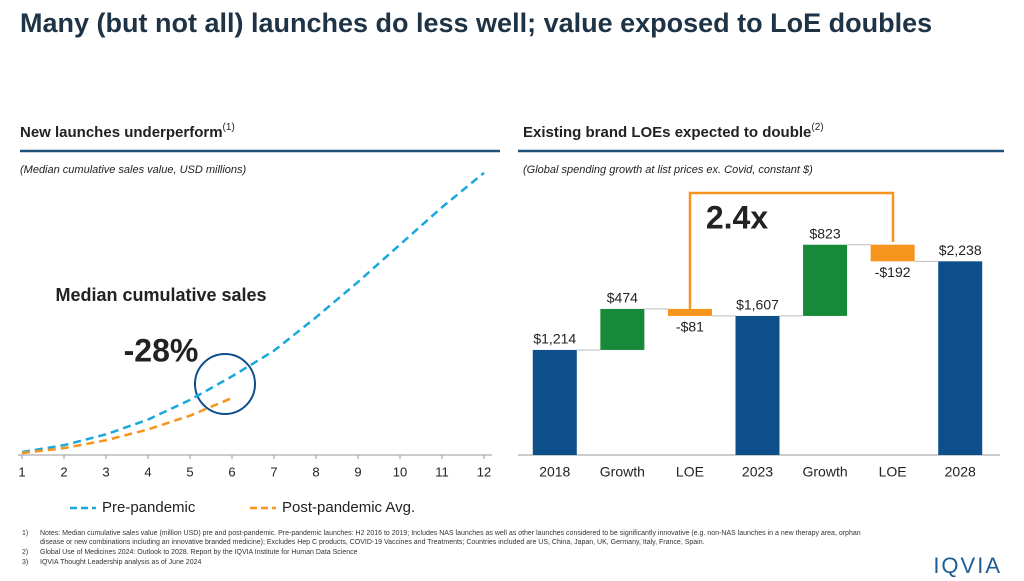  Describe the element at coordinates (315, 471) in the screenshot. I see `x-tick-label: 8` at that location.